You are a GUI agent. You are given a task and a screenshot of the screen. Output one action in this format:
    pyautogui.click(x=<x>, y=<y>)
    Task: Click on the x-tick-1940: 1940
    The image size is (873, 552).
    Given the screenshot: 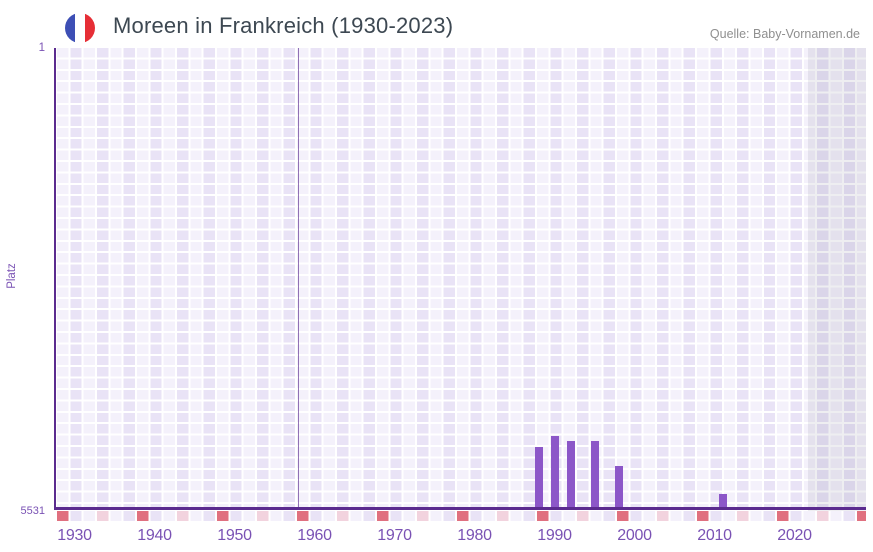 What is the action you would take?
    pyautogui.click(x=154, y=535)
    